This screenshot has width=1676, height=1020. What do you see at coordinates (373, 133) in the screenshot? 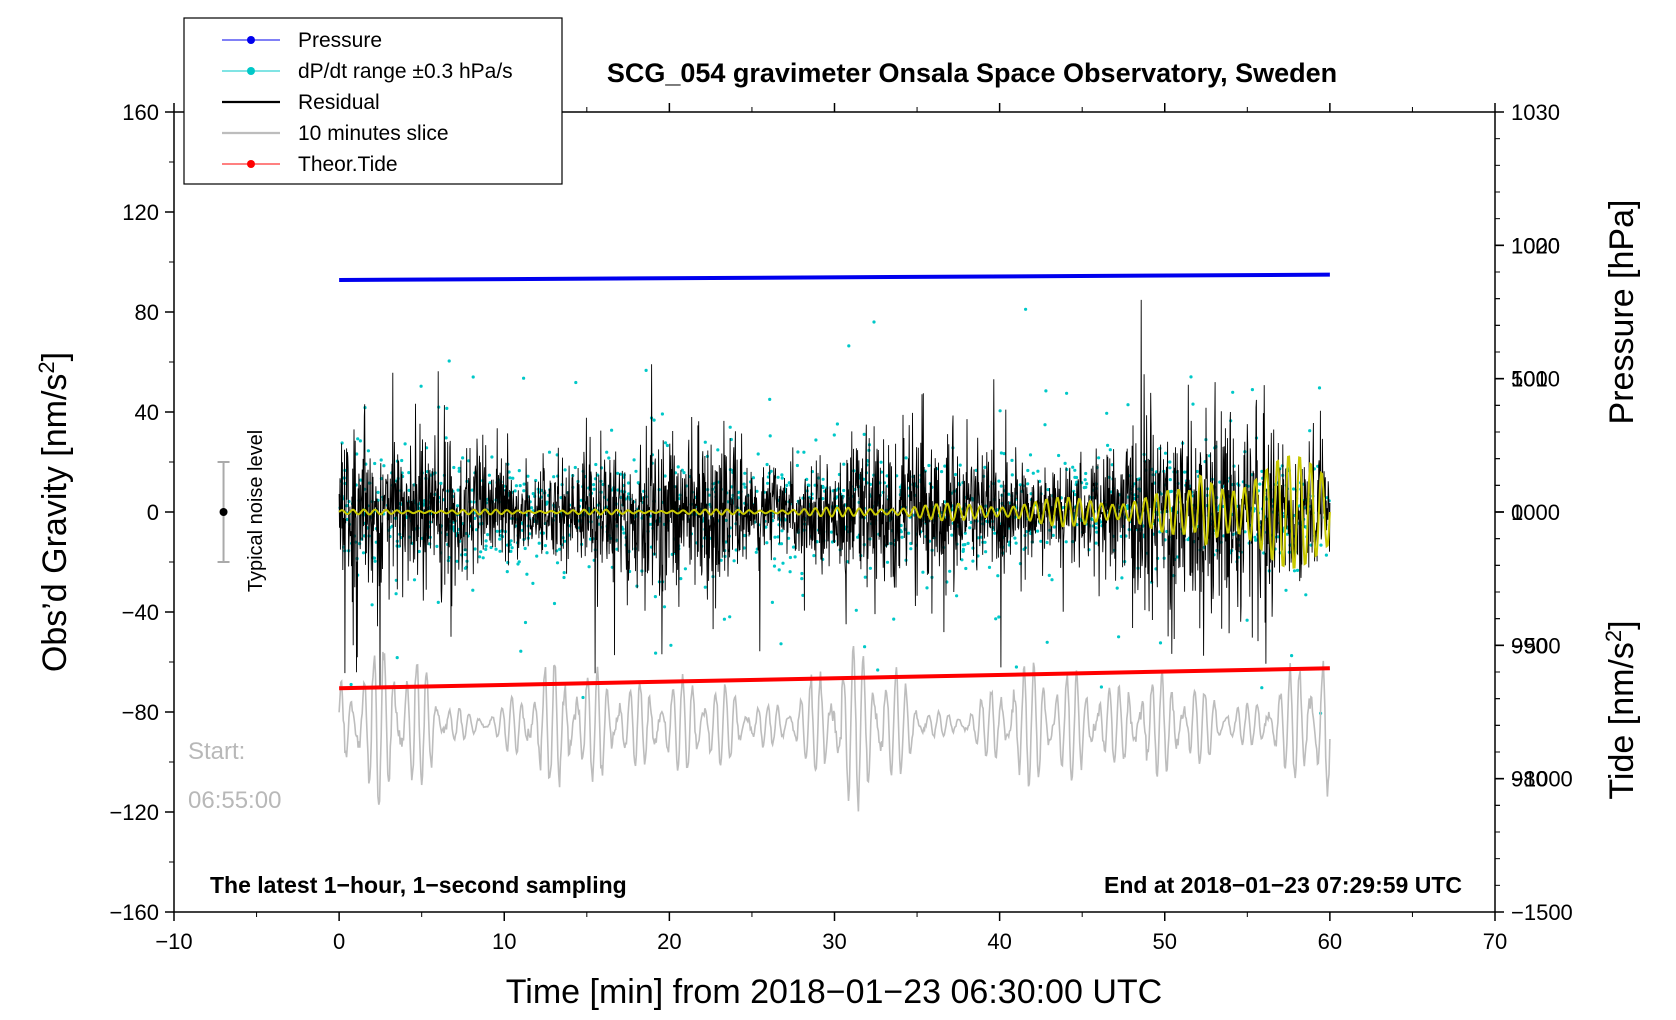
I see `legend-label: 10 minutes slice` at bounding box center [373, 133].